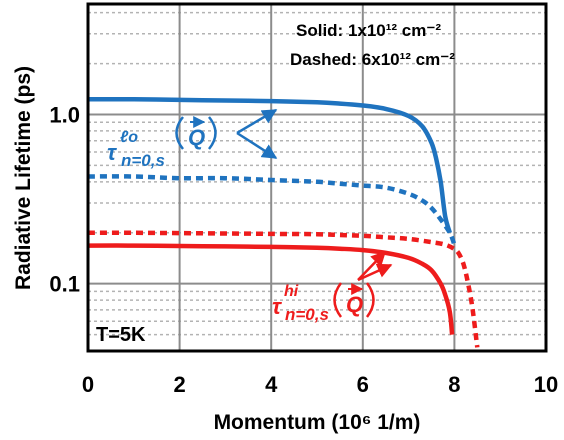 This screenshot has width=564, height=440. I want to click on tau-lo-label: τ, so click(112, 152).